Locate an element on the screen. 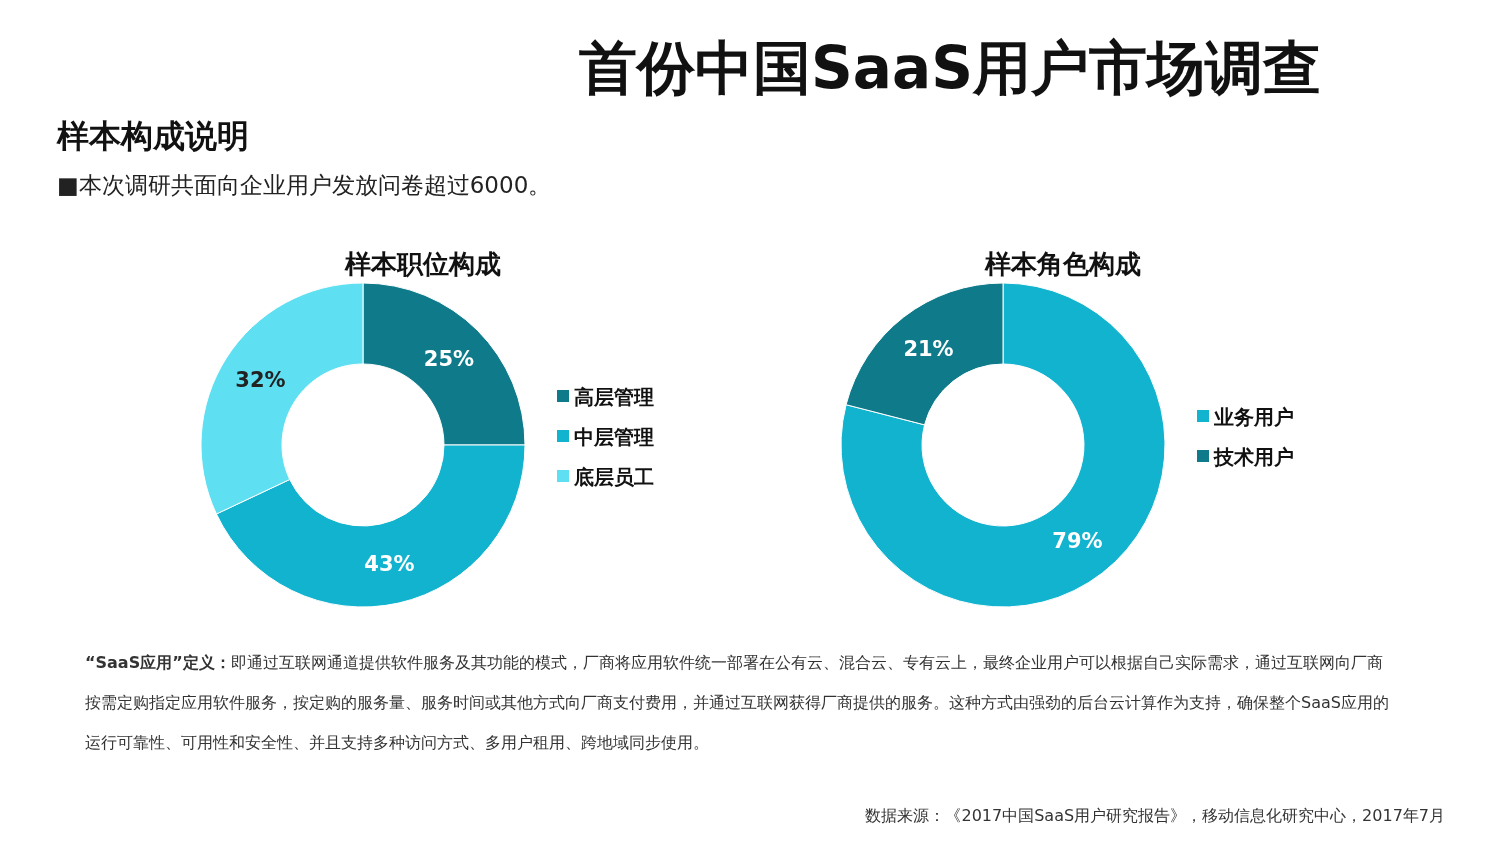  text: 样本构成说明 is located at coordinates (153, 136).